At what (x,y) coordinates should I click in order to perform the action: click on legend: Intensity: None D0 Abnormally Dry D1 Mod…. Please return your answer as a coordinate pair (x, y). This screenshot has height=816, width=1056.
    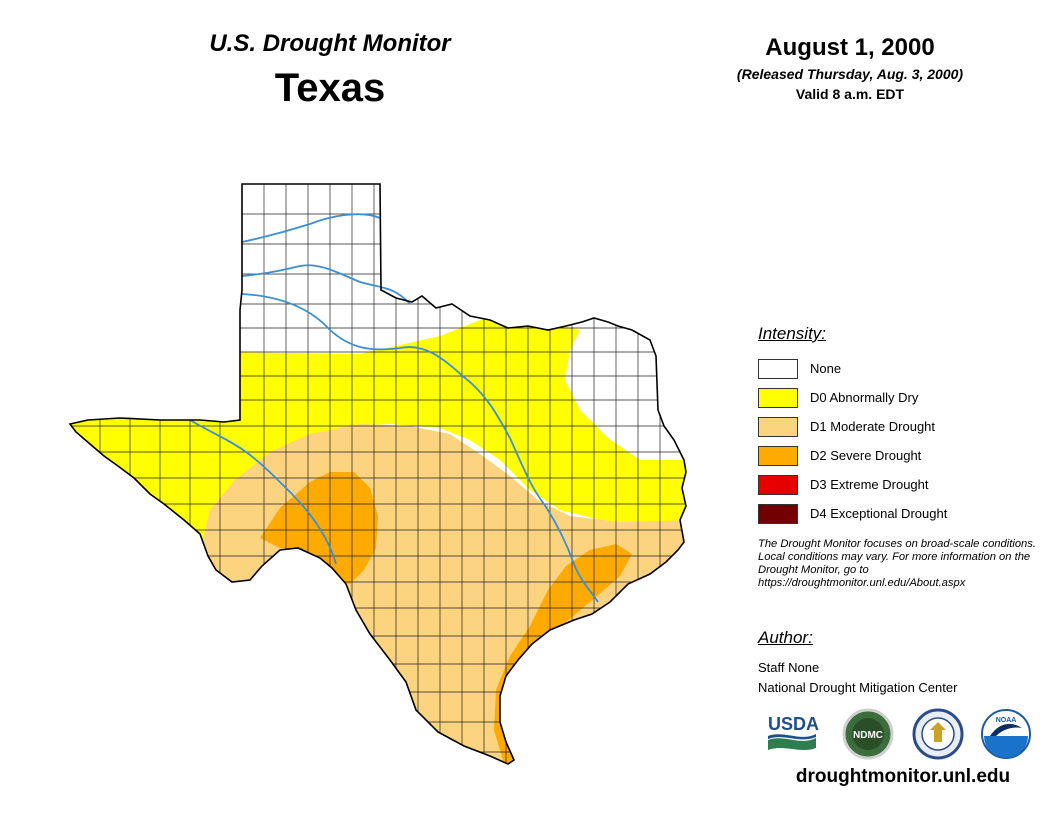
    Looking at the image, I should click on (903, 426).